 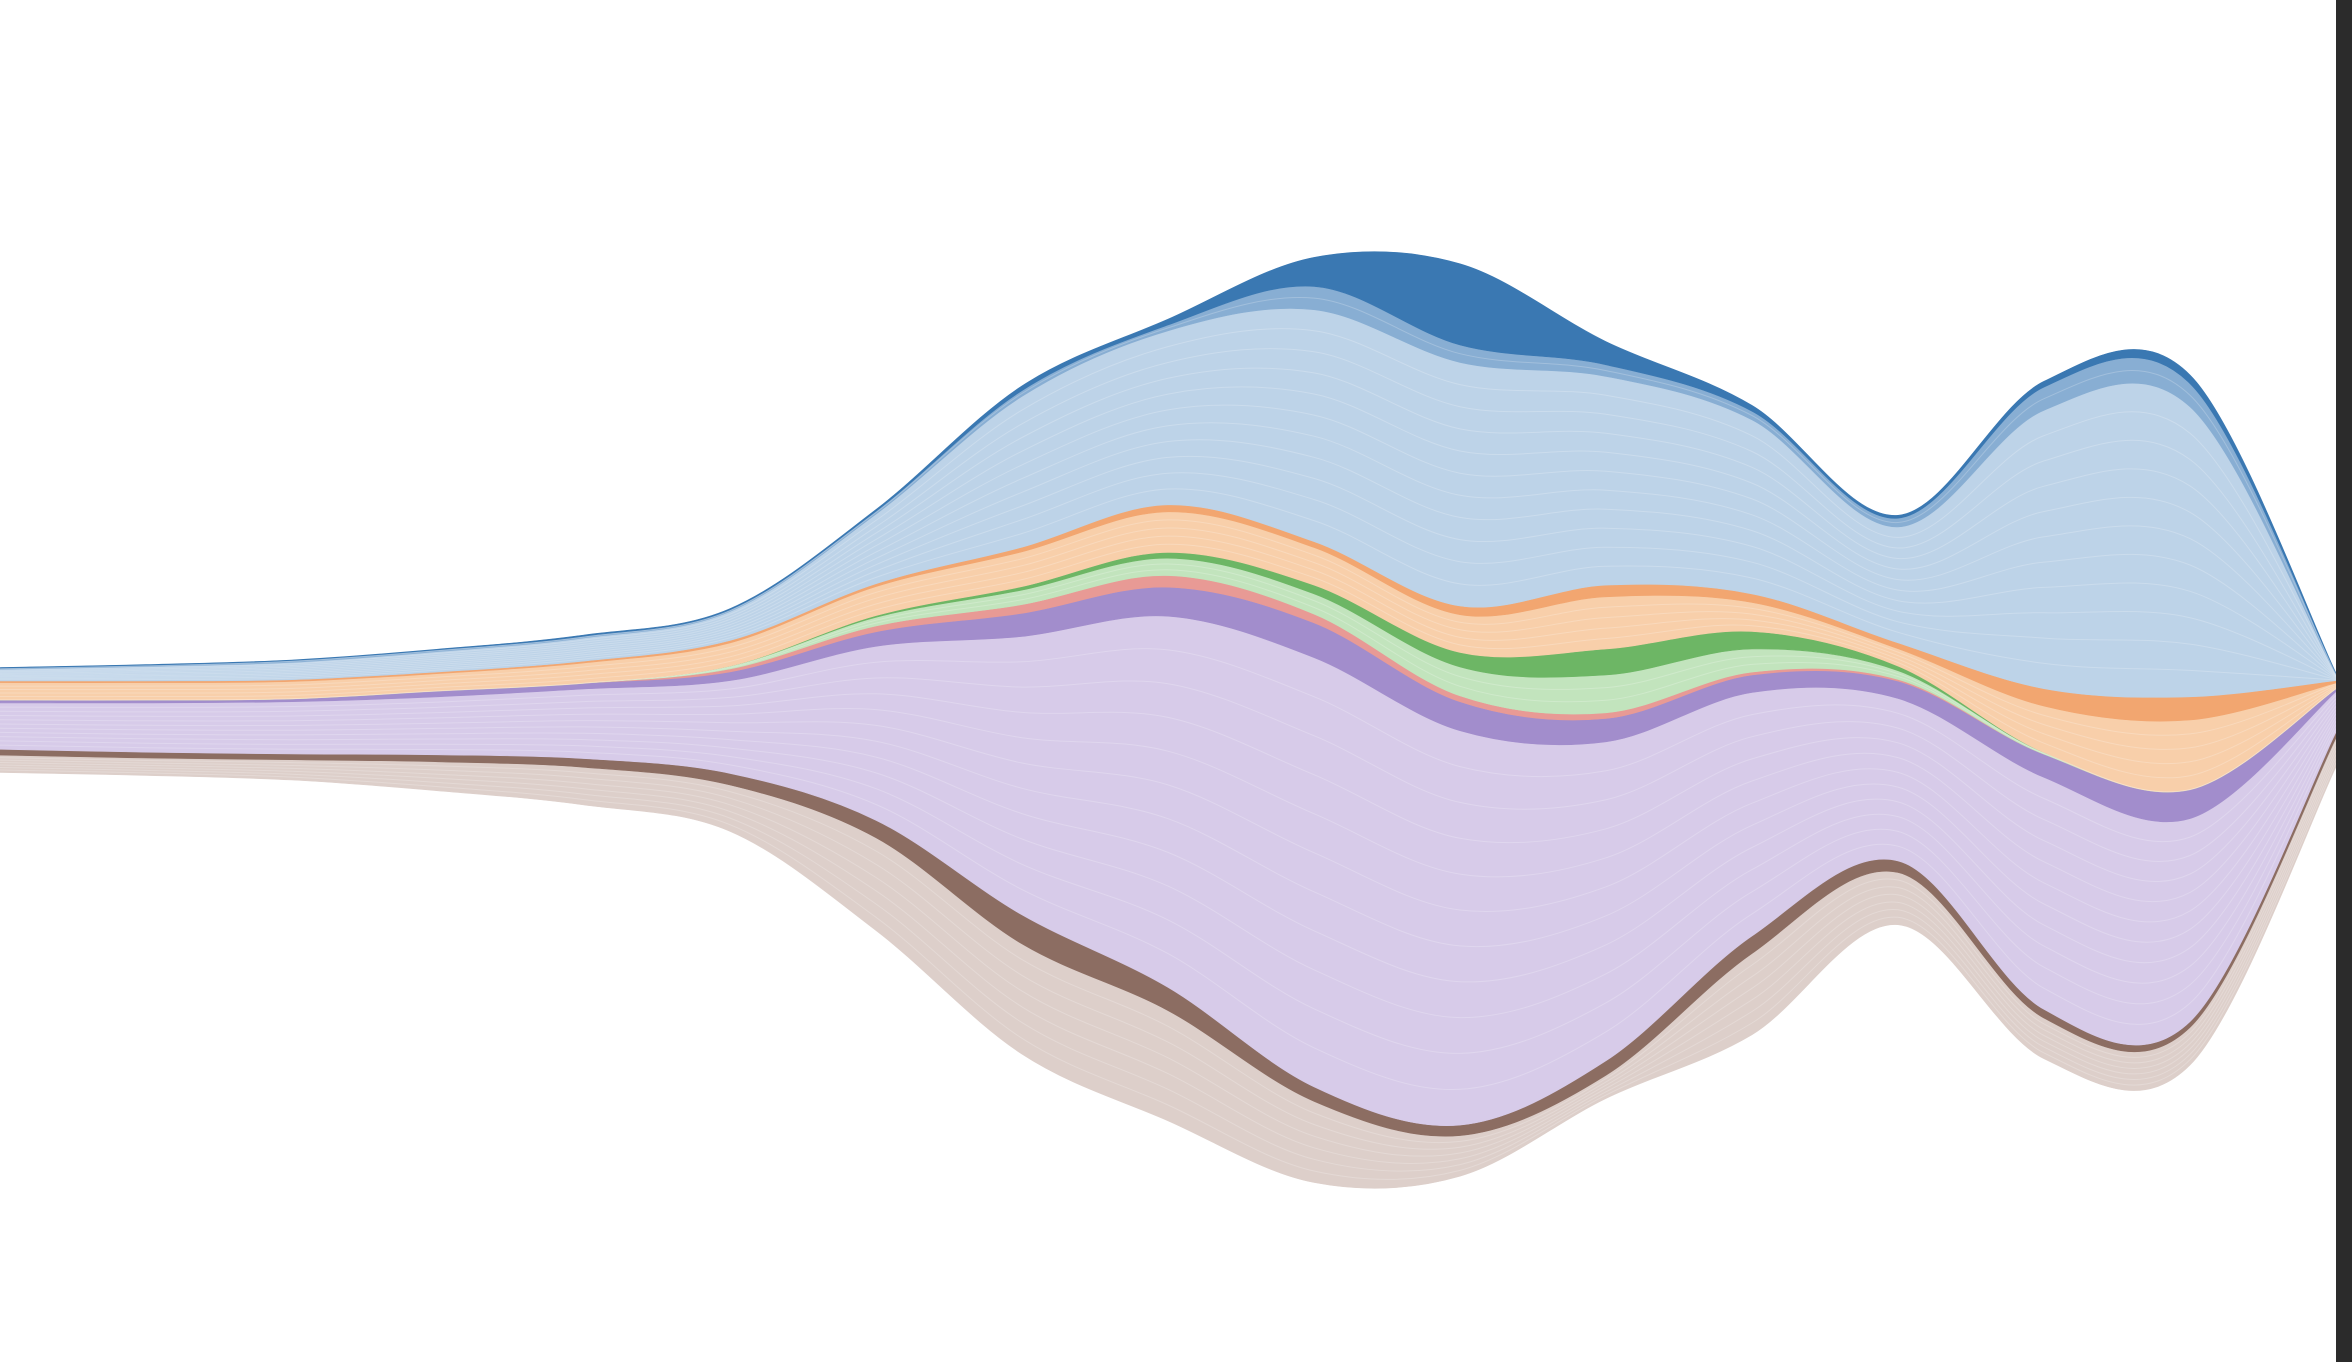 I want to click on window-edge-bar, so click(x=2344, y=681).